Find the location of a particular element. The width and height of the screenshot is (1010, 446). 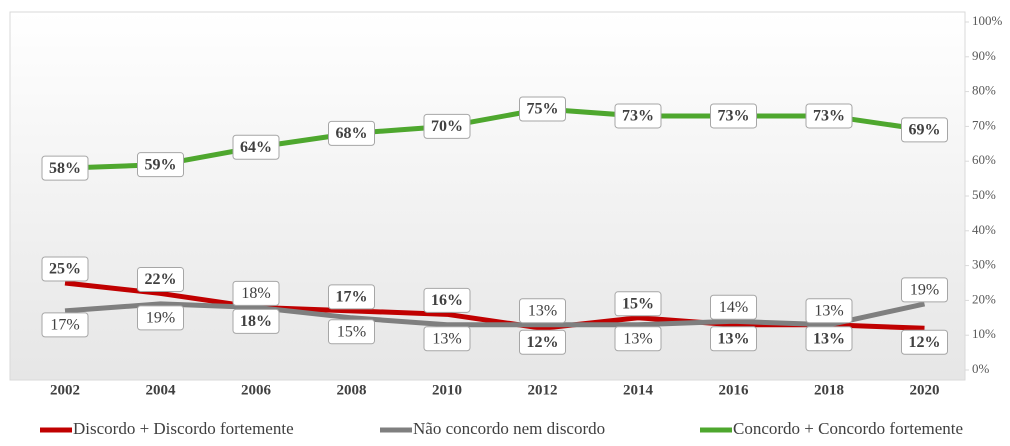

x-tick-label: 2002 is located at coordinates (65, 390).